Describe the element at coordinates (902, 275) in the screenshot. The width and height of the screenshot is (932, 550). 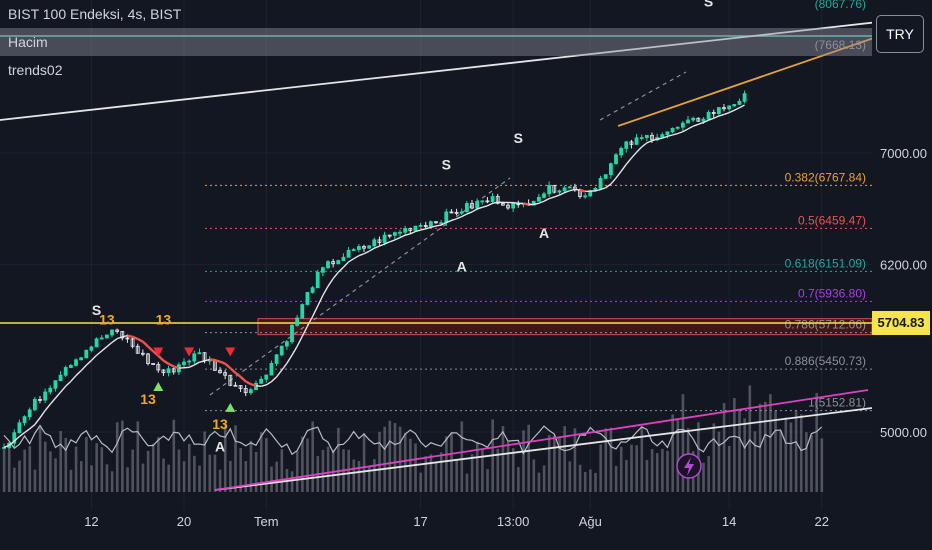
I see `price-axis: 7000.00 6200.00 5000.00` at that location.